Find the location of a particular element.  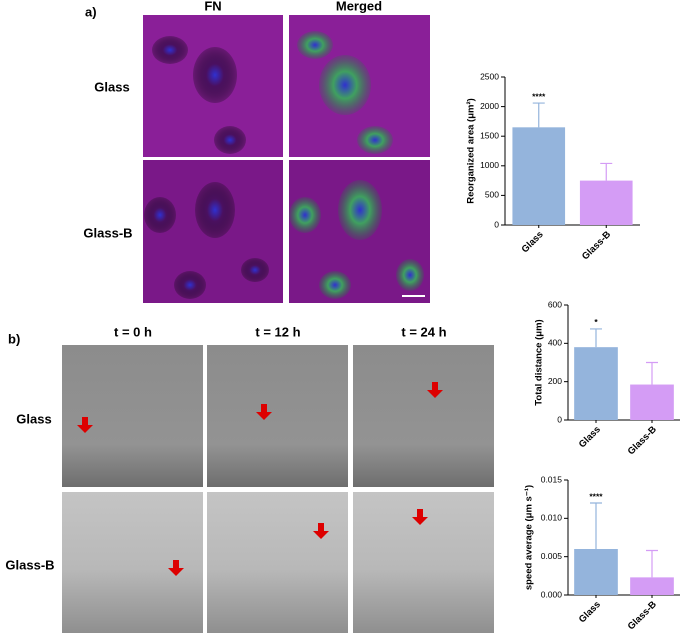

panel-label: a) is located at coordinates (91, 11).